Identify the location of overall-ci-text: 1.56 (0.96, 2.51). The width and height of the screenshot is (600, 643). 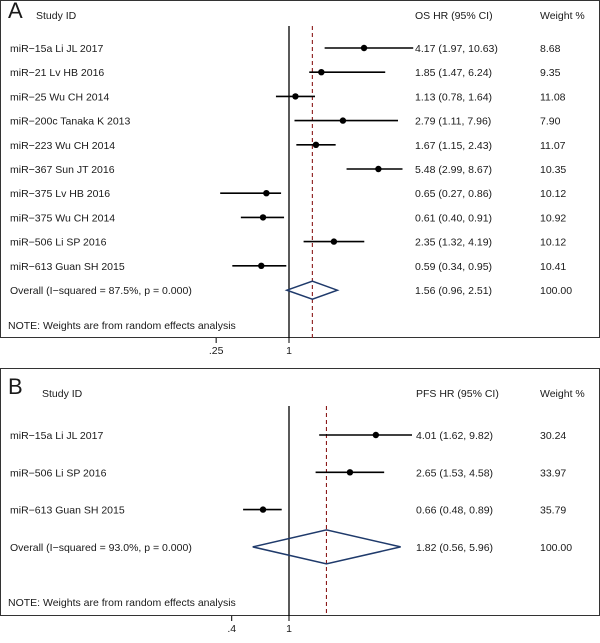
(453, 291).